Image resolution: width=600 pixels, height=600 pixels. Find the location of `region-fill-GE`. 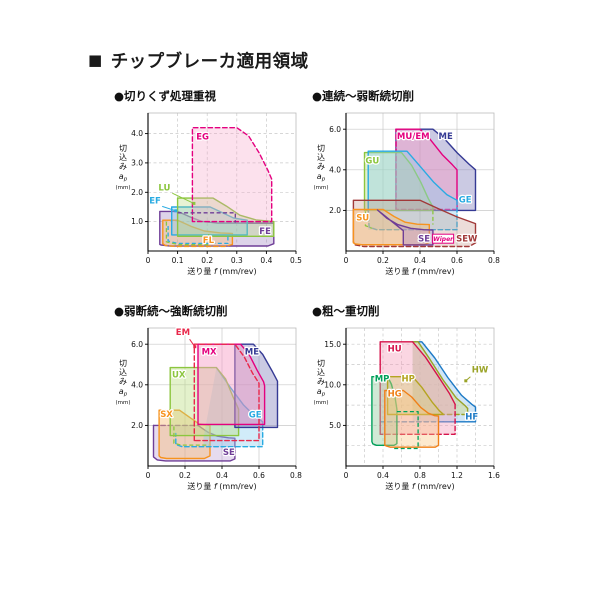

region-fill-GE is located at coordinates (412, 190).